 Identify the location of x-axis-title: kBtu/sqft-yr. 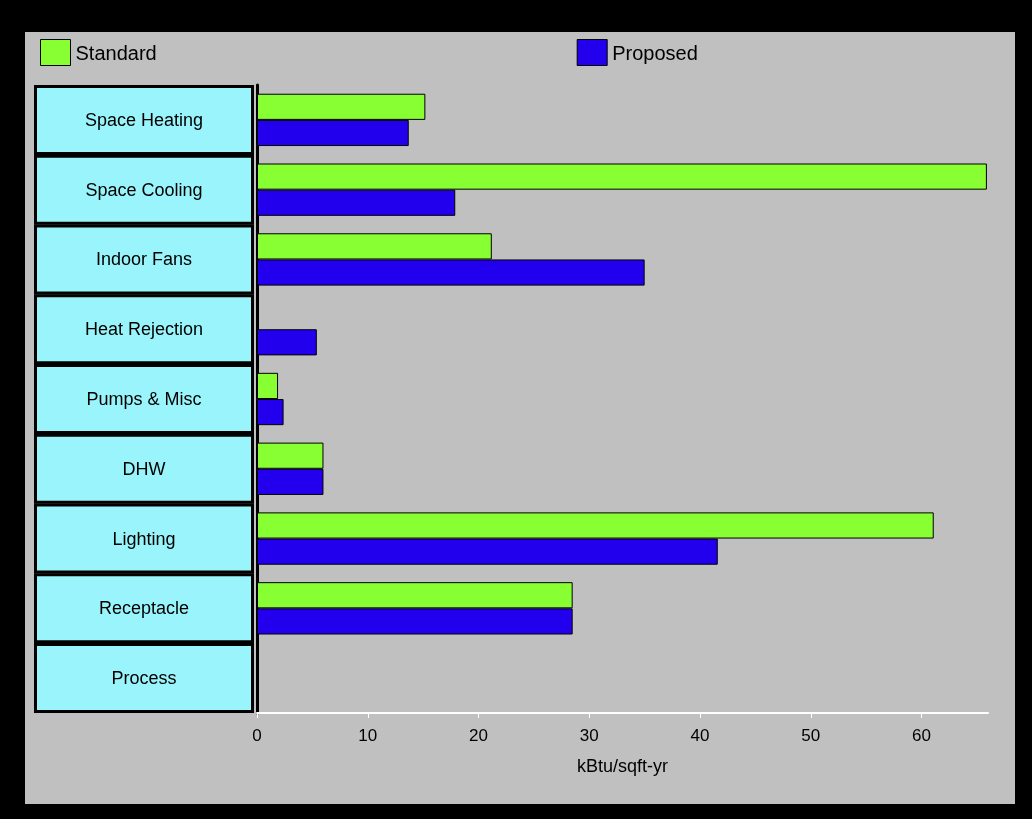
(622, 766).